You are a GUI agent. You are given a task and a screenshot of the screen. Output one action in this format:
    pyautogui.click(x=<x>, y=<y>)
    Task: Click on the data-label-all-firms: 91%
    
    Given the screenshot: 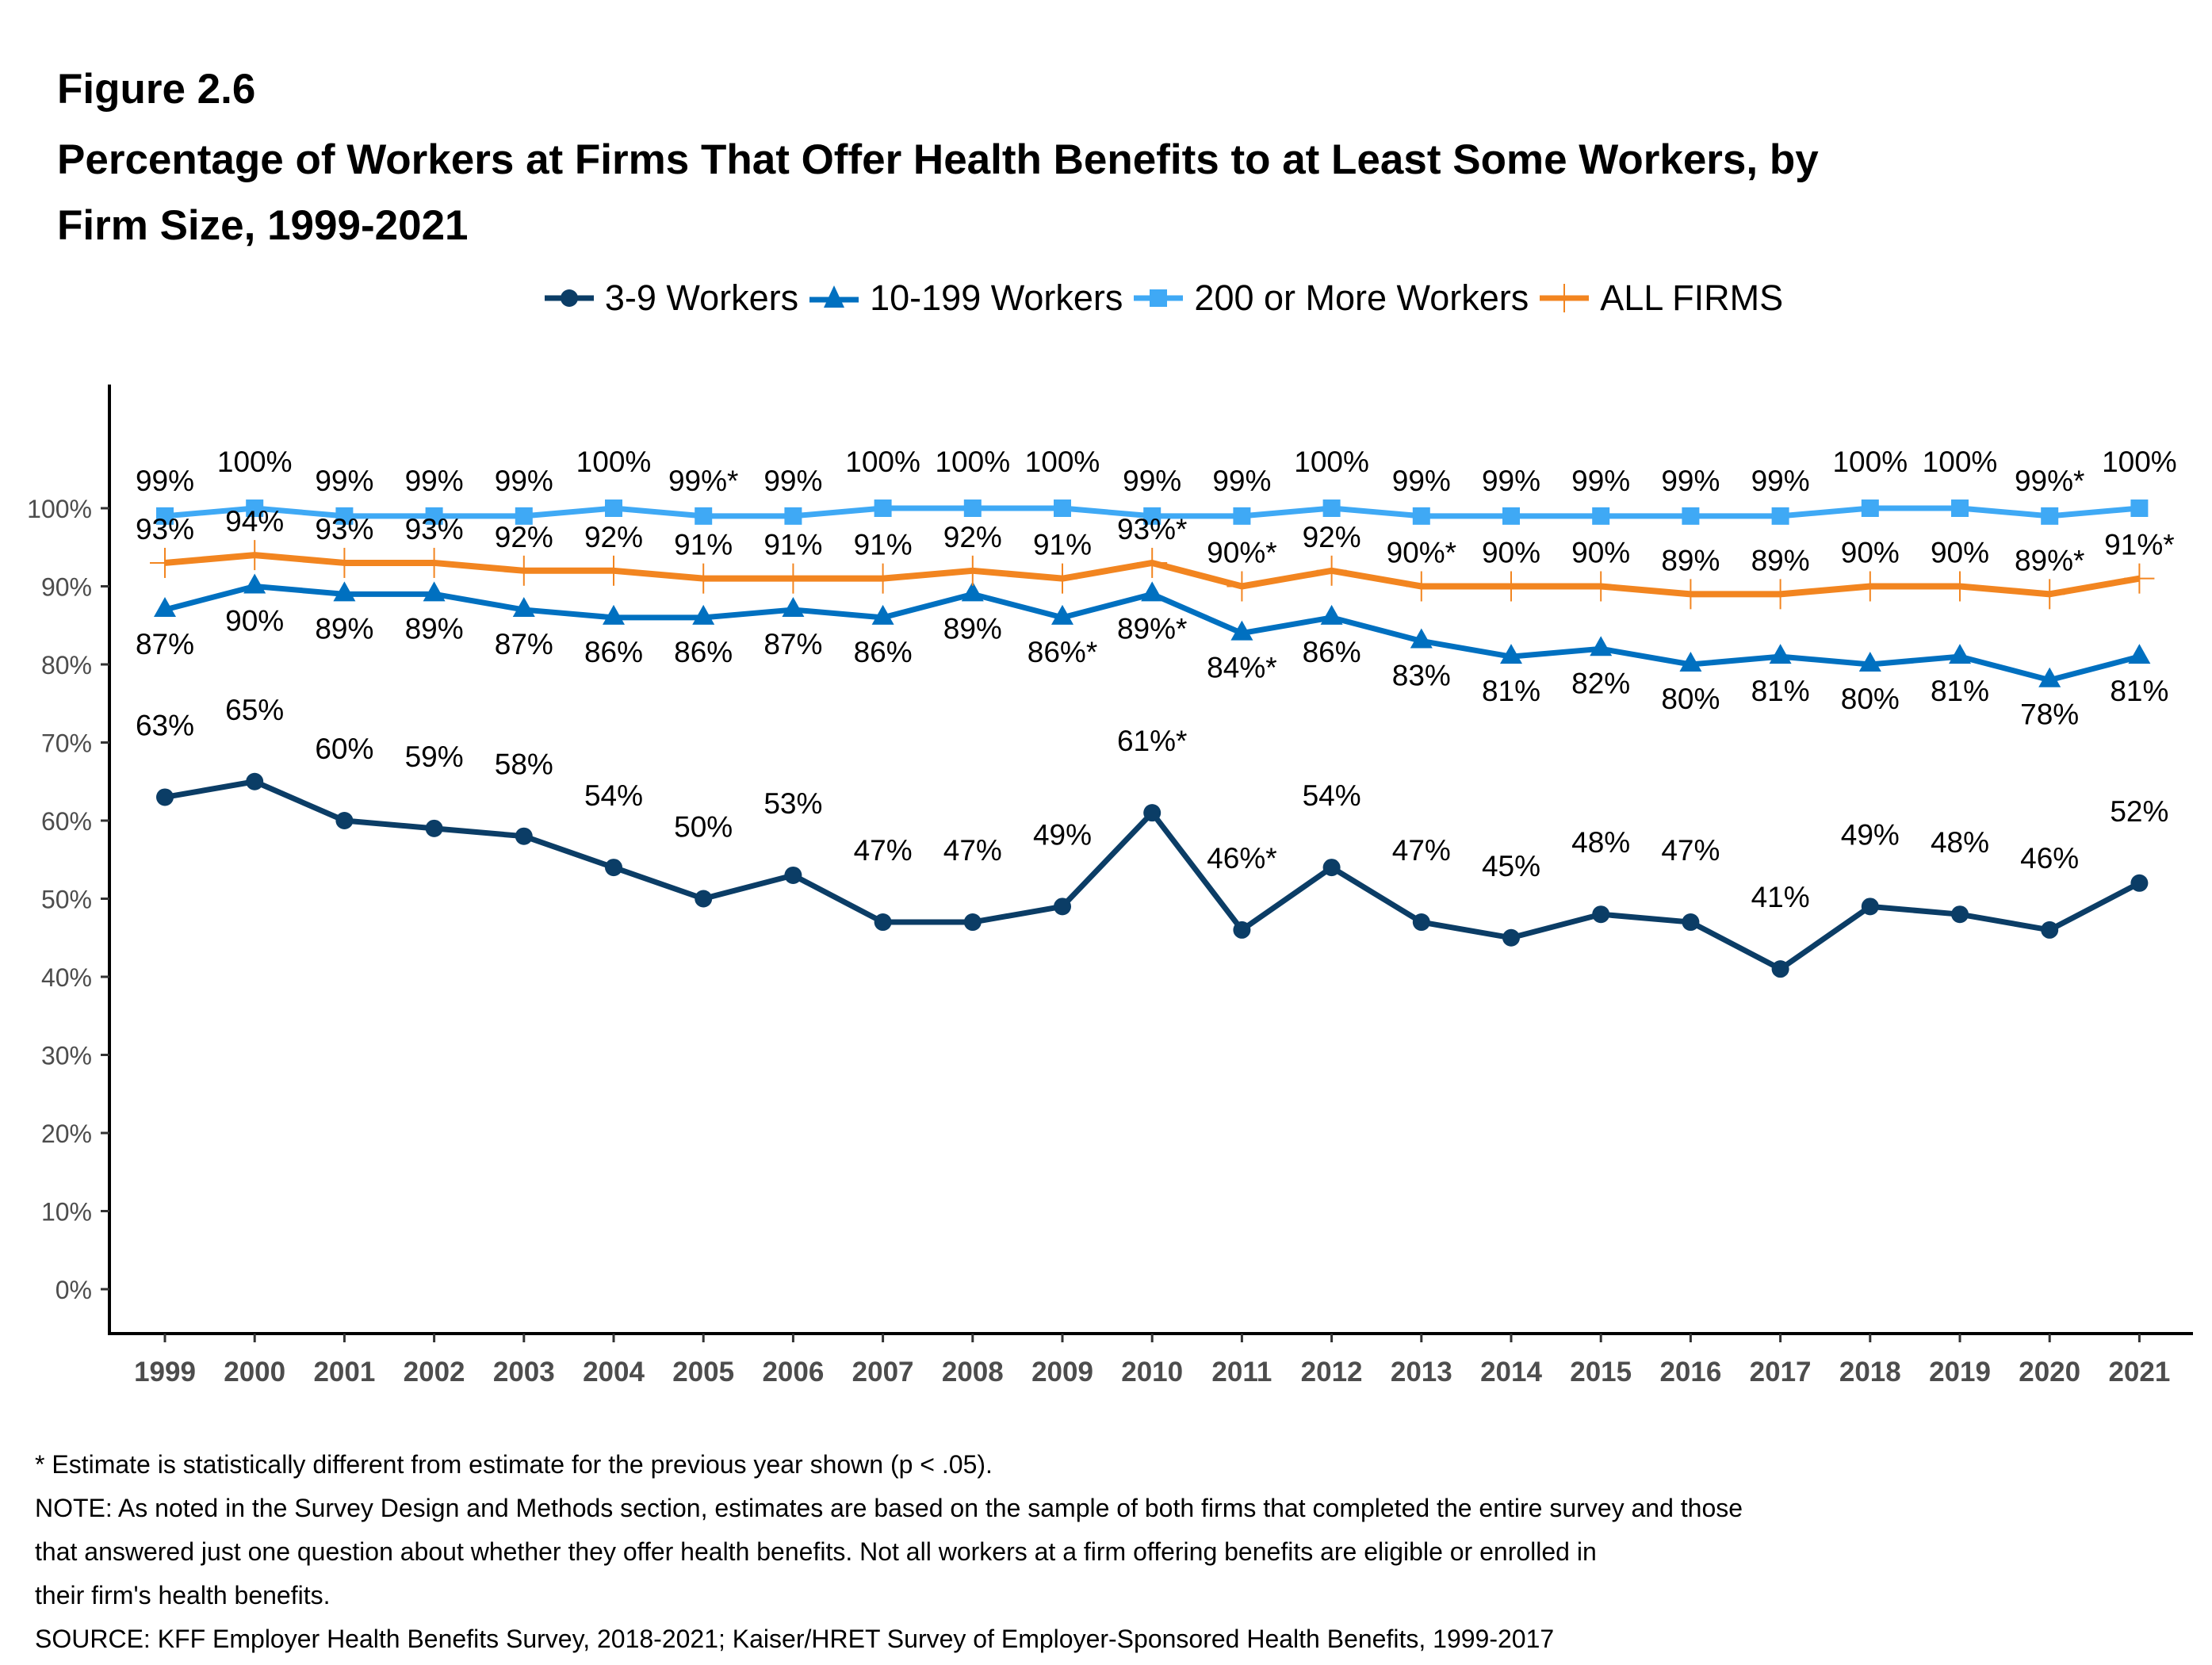 What is the action you would take?
    pyautogui.click(x=792, y=545)
    